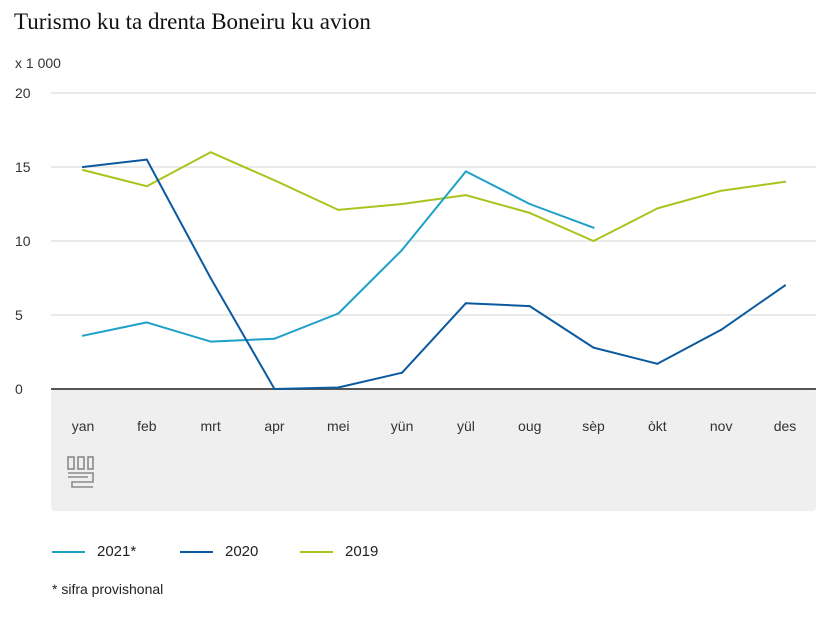 Image resolution: width=830 pixels, height=623 pixels. I want to click on x-tick-label: yan, so click(83, 426).